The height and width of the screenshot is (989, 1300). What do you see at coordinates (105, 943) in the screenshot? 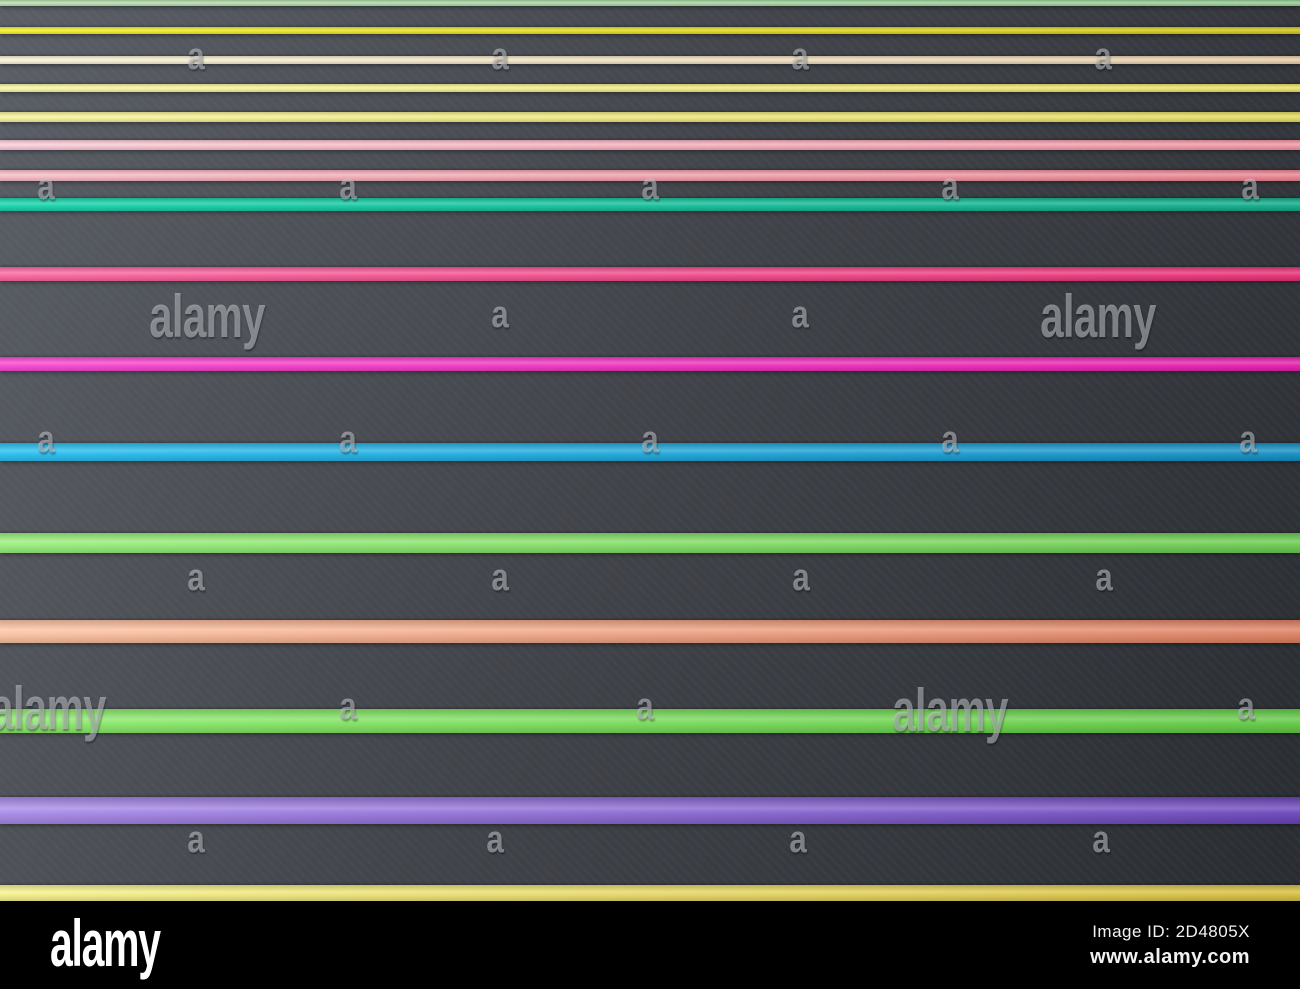
I see `alamy-logo: alamy` at bounding box center [105, 943].